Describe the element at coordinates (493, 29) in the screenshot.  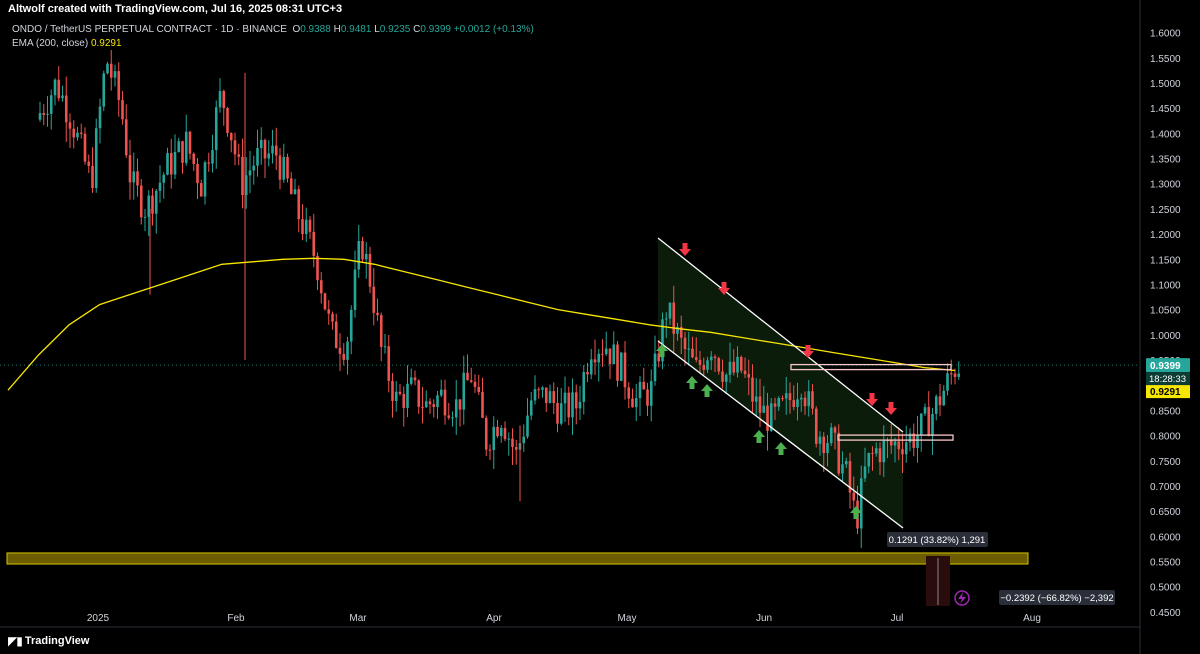
I see `change-value: +0.0012 (+0.13%)` at that location.